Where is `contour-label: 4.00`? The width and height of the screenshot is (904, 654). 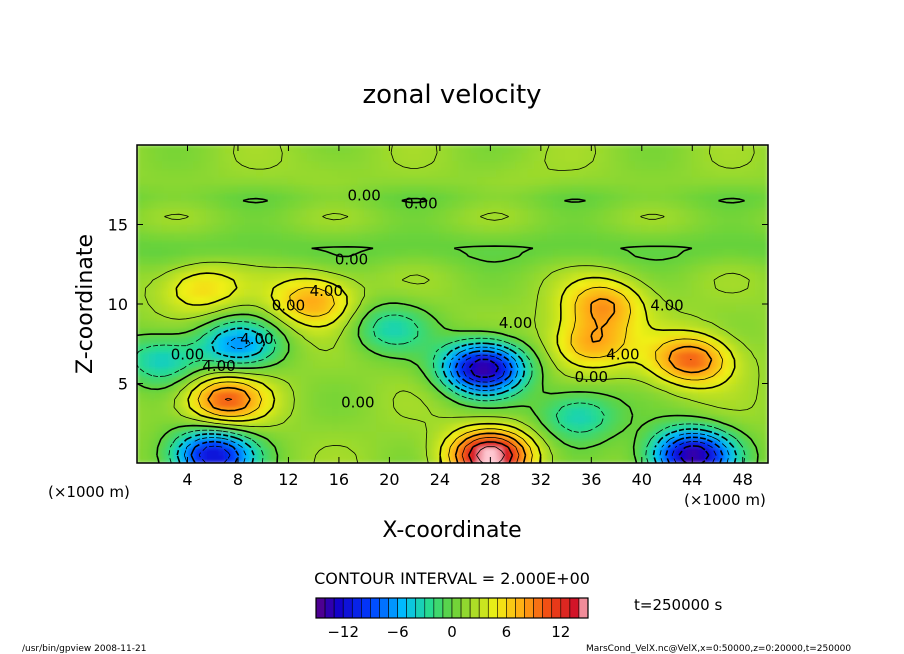
contour-label: 4.00 is located at coordinates (256, 339).